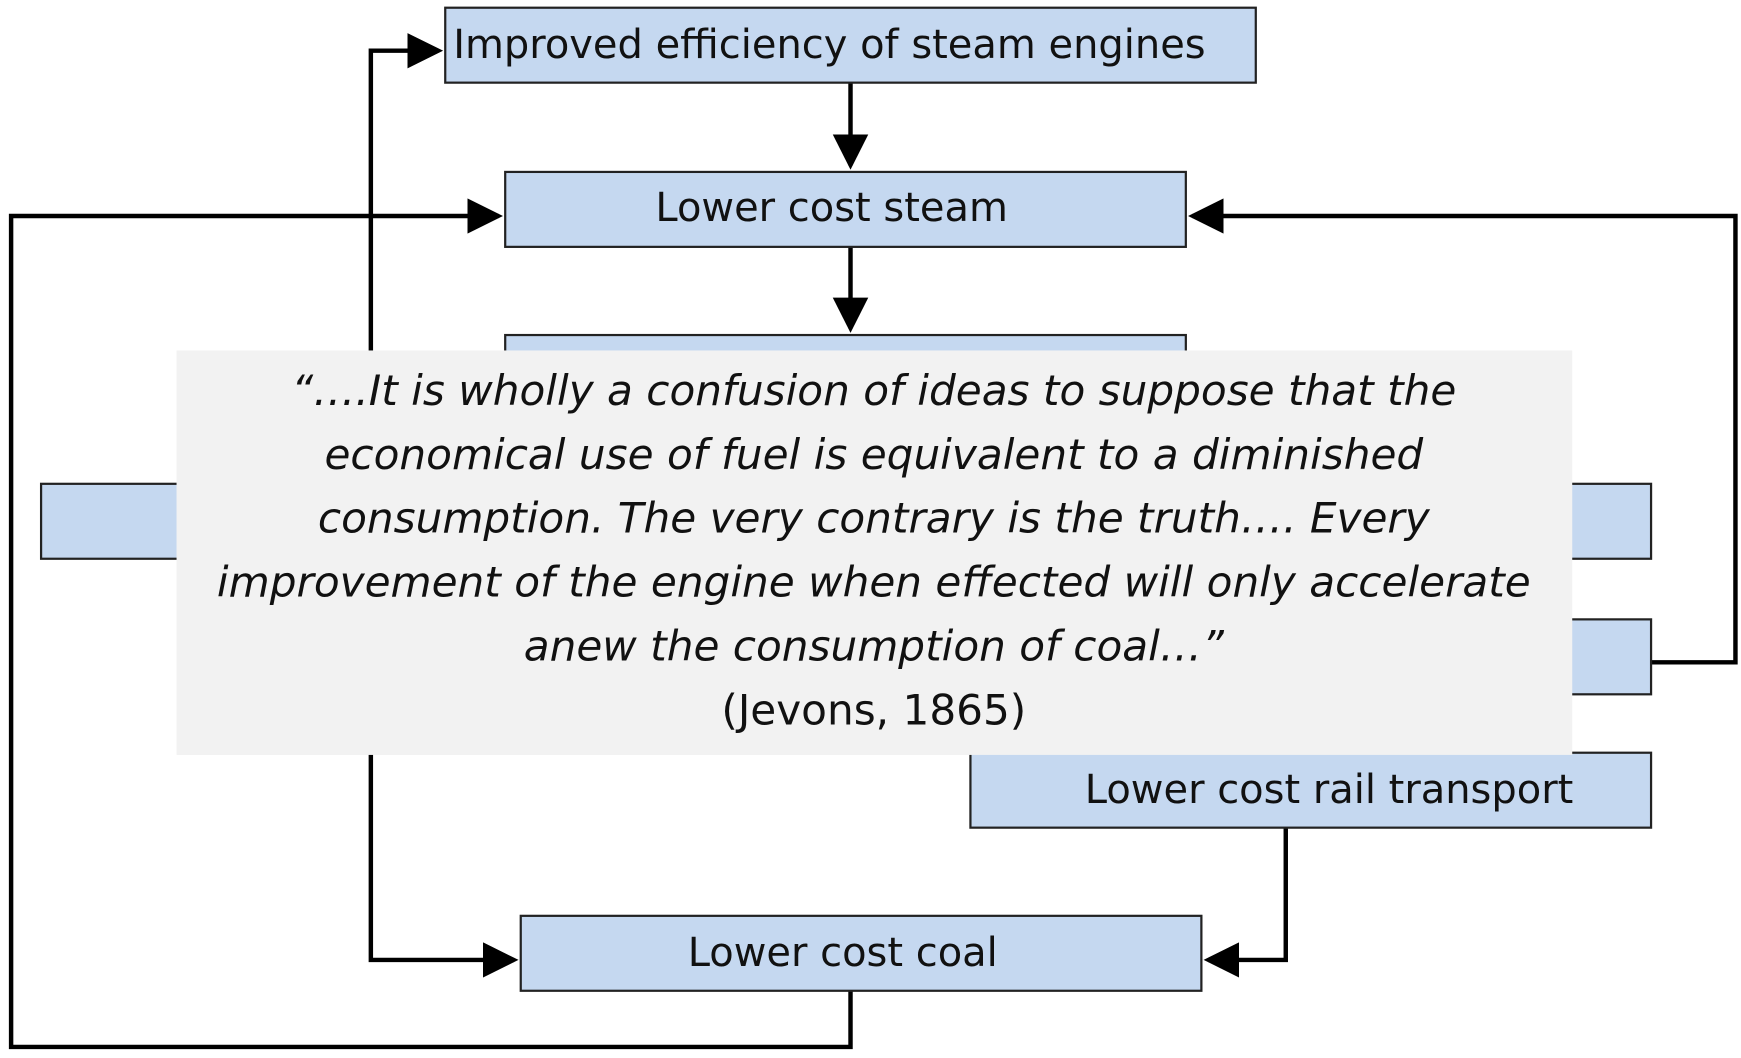 The height and width of the screenshot is (1058, 1741). Describe the element at coordinates (873, 710) in the screenshot. I see `quote-citation: (Jevons, 1865)` at that location.